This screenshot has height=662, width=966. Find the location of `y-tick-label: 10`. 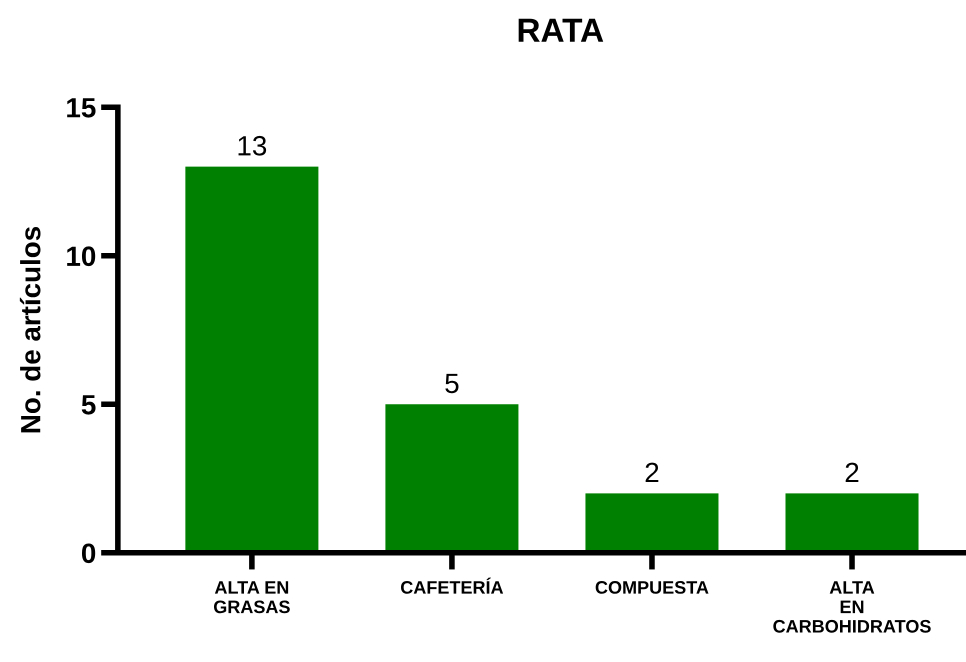

y-tick-label: 10 is located at coordinates (81, 256).